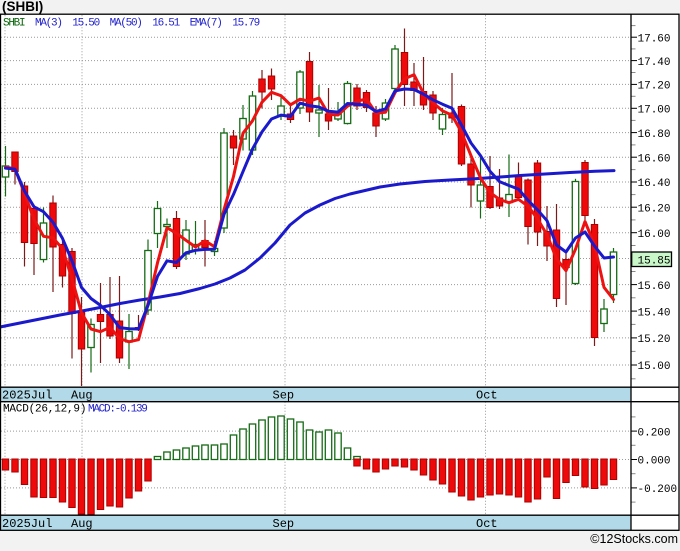 The height and width of the screenshot is (551, 680). I want to click on svg-text: 17.60, so click(654, 39).